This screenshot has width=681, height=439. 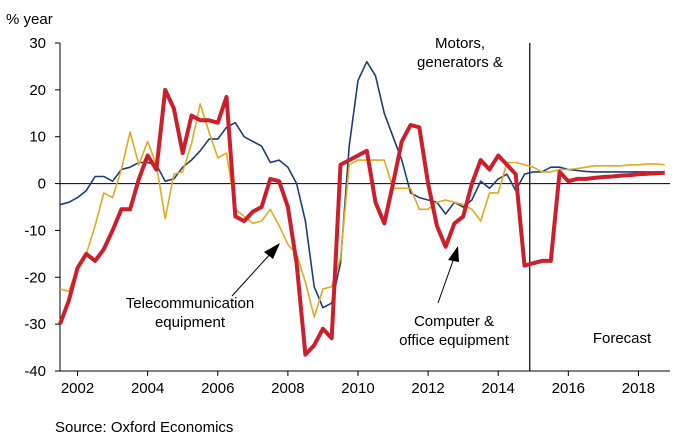 What do you see at coordinates (454, 321) in the screenshot?
I see `annotation: Computer &` at bounding box center [454, 321].